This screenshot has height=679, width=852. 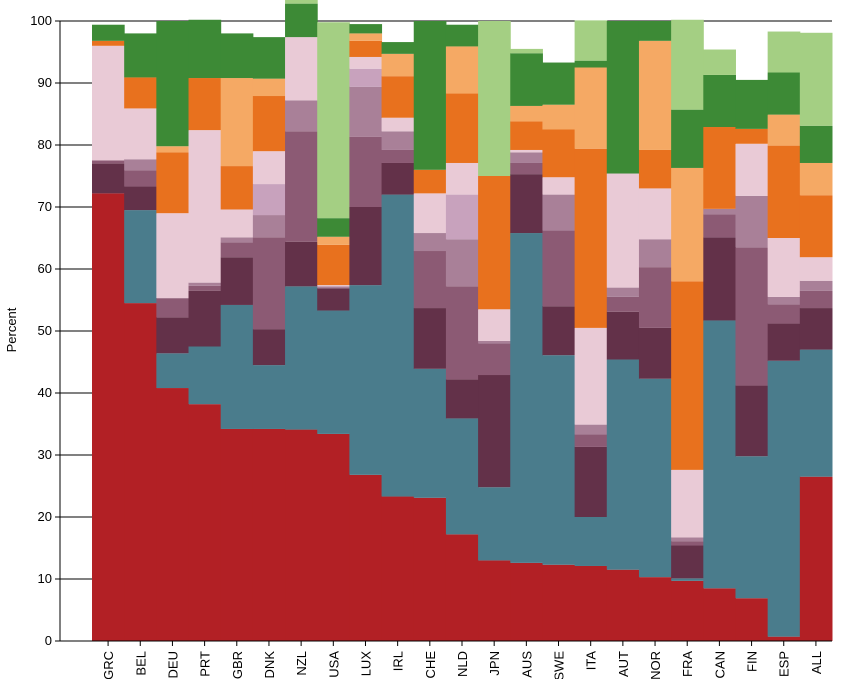 I want to click on y-tick-label: 80, so click(x=45, y=144).